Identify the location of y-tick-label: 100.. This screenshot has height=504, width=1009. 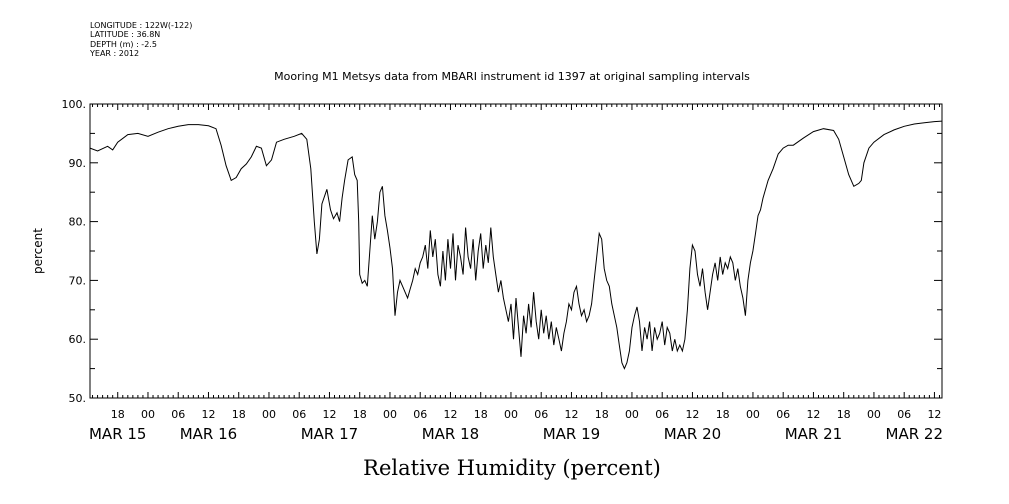
(74, 104).